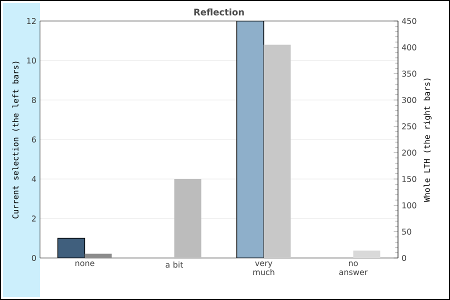 Image resolution: width=450 pixels, height=300 pixels. Describe the element at coordinates (407, 231) in the screenshot. I see `y2-tick-label: 50` at that location.